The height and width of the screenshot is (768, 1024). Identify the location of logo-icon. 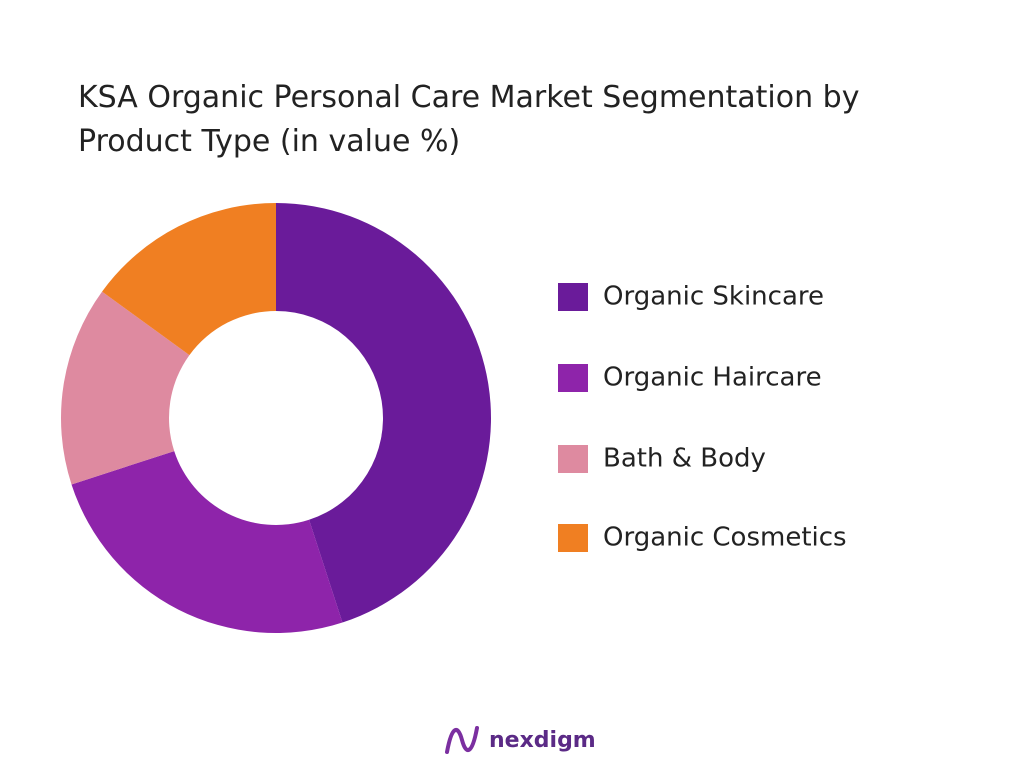
(462, 740).